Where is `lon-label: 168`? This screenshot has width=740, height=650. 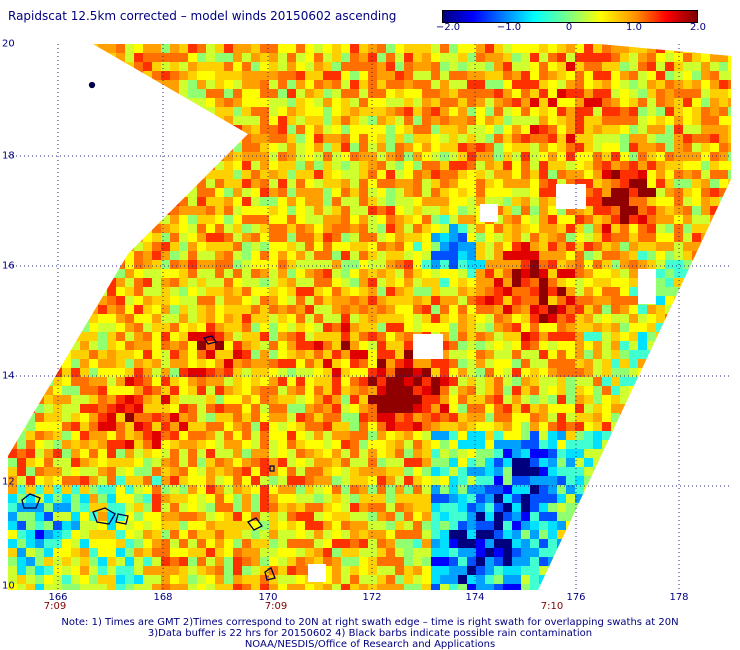
lon-label: 168 is located at coordinates (163, 597).